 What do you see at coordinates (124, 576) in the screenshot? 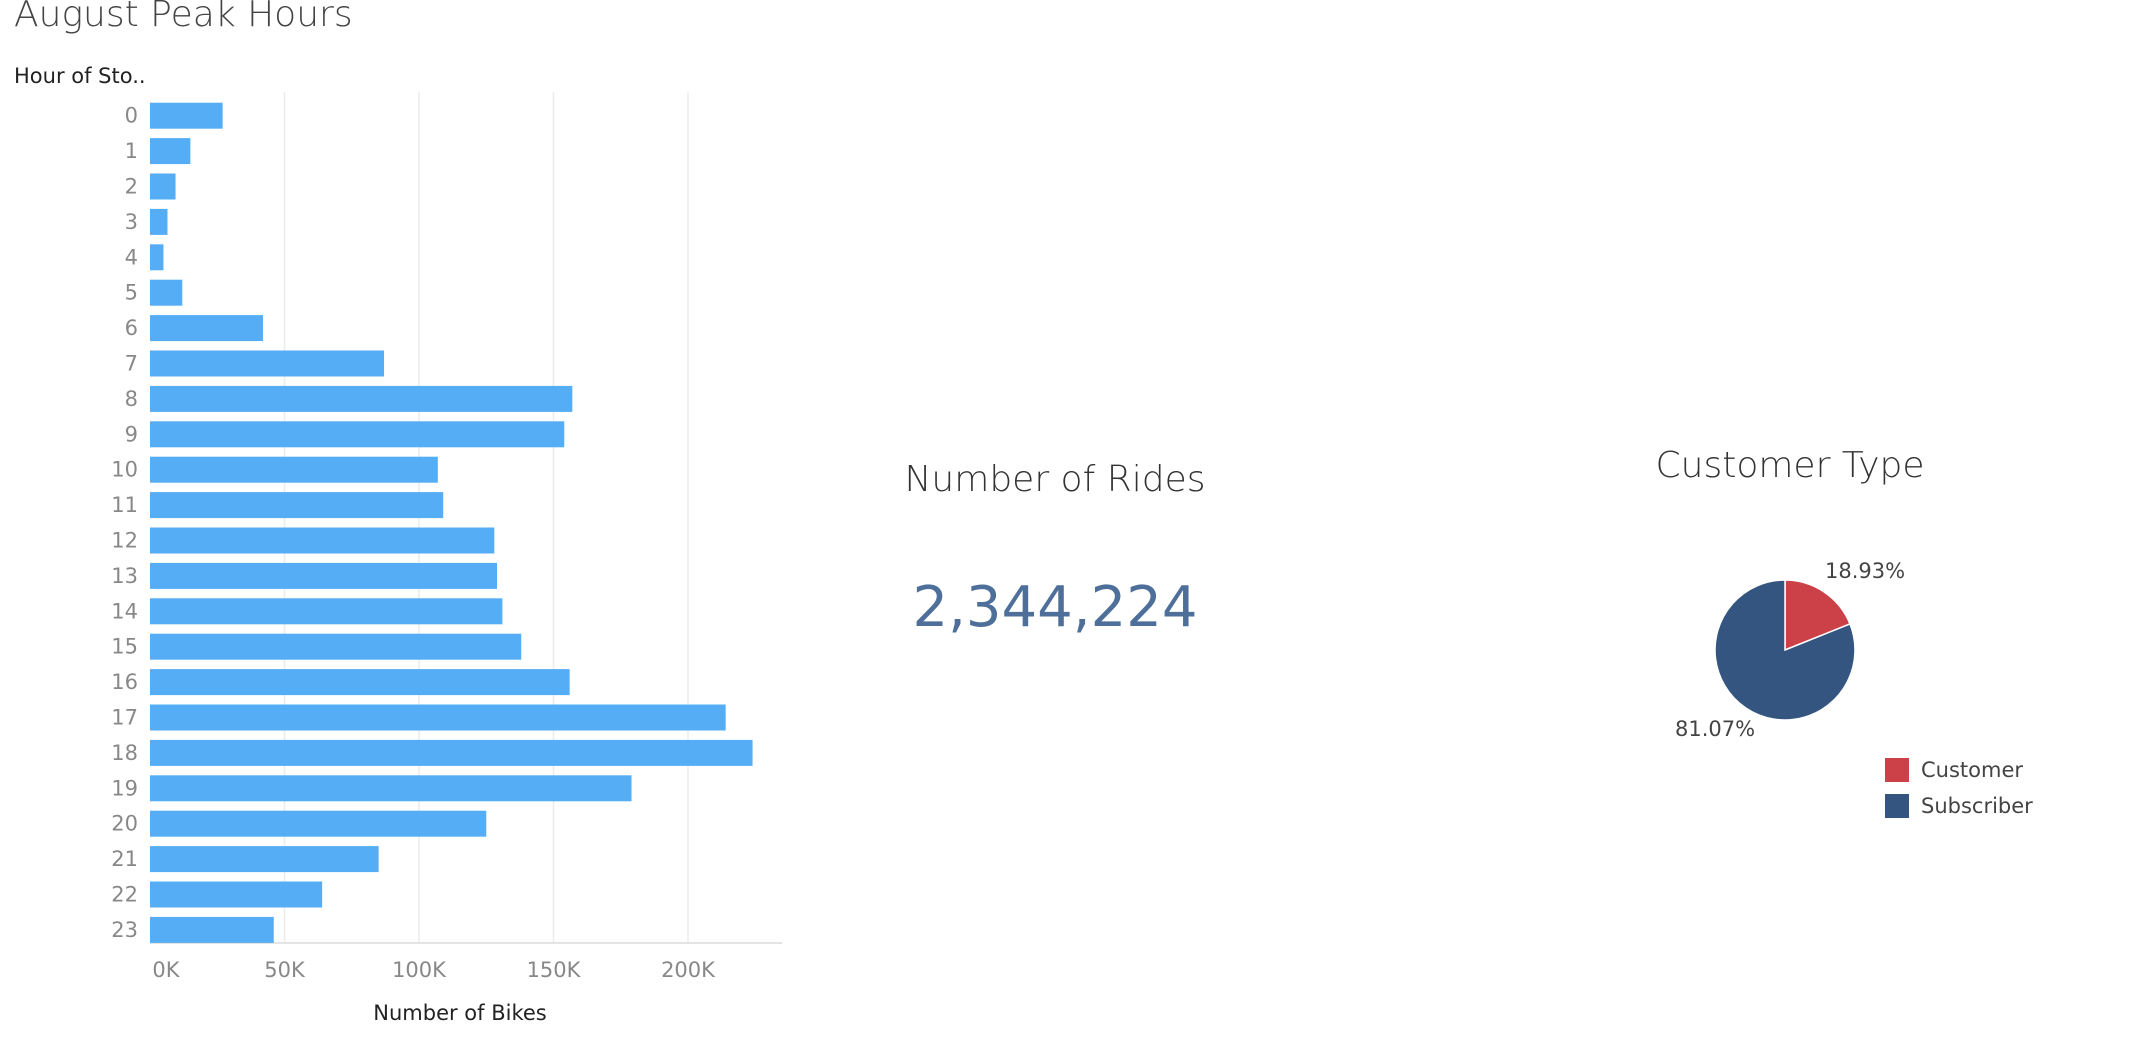
I see `y-tick-label: 13` at bounding box center [124, 576].